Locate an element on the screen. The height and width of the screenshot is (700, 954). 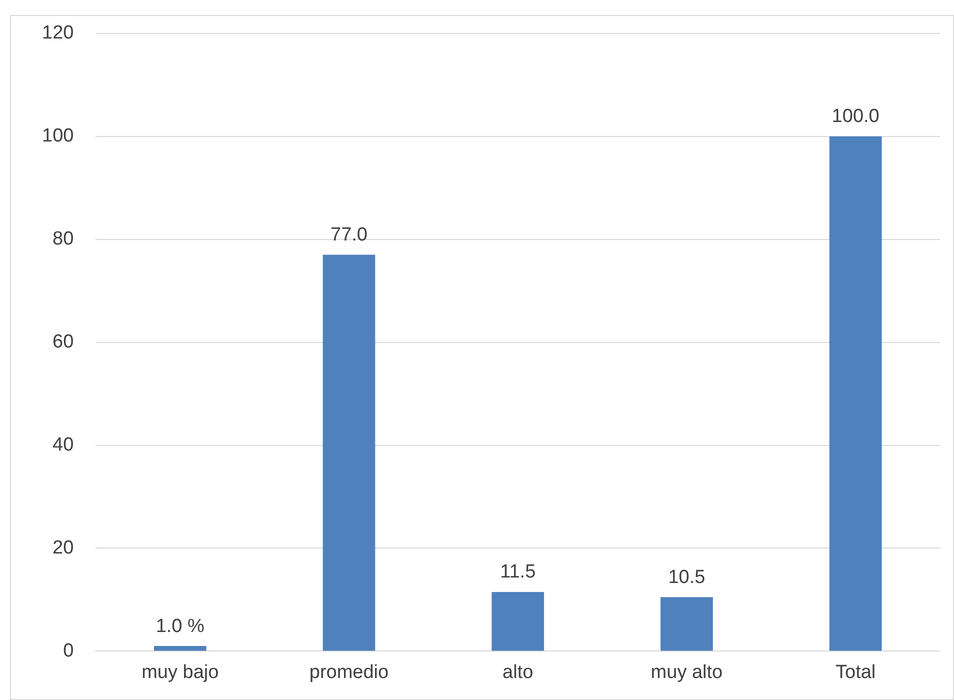
x-tick-label: alto is located at coordinates (518, 672).